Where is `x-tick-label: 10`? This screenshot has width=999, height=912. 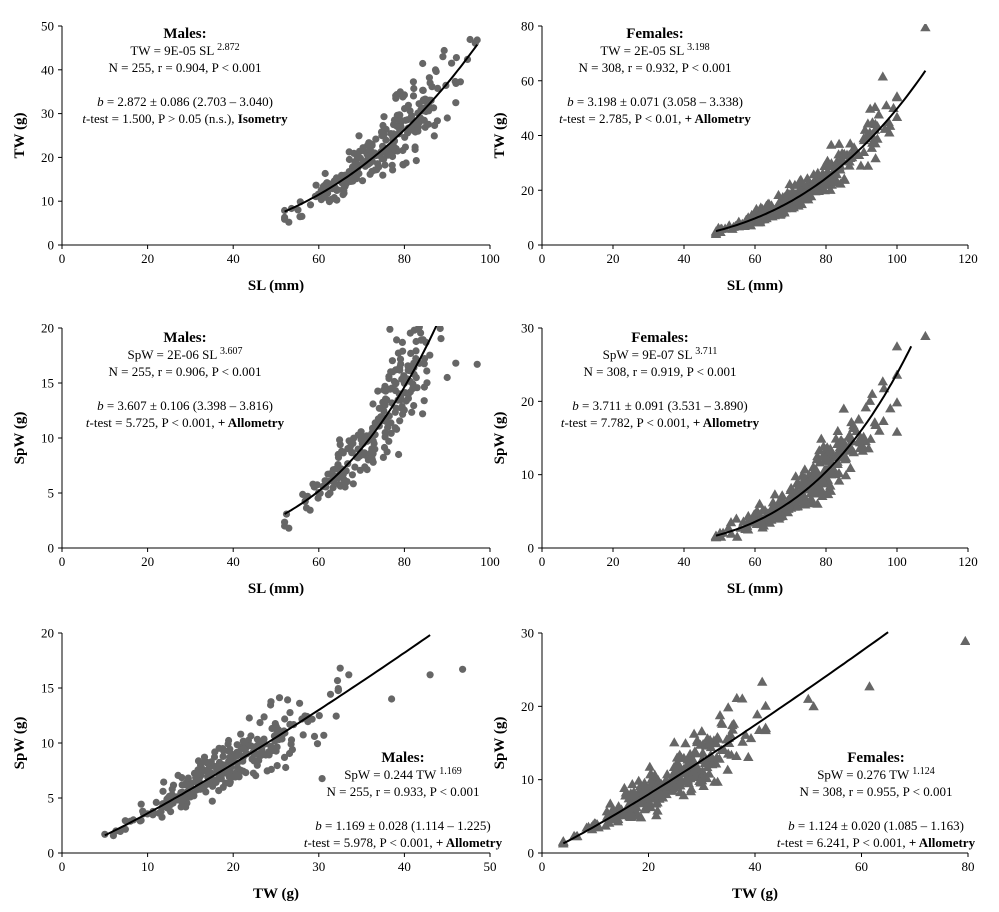
x-tick-label: 10 is located at coordinates (147, 866).